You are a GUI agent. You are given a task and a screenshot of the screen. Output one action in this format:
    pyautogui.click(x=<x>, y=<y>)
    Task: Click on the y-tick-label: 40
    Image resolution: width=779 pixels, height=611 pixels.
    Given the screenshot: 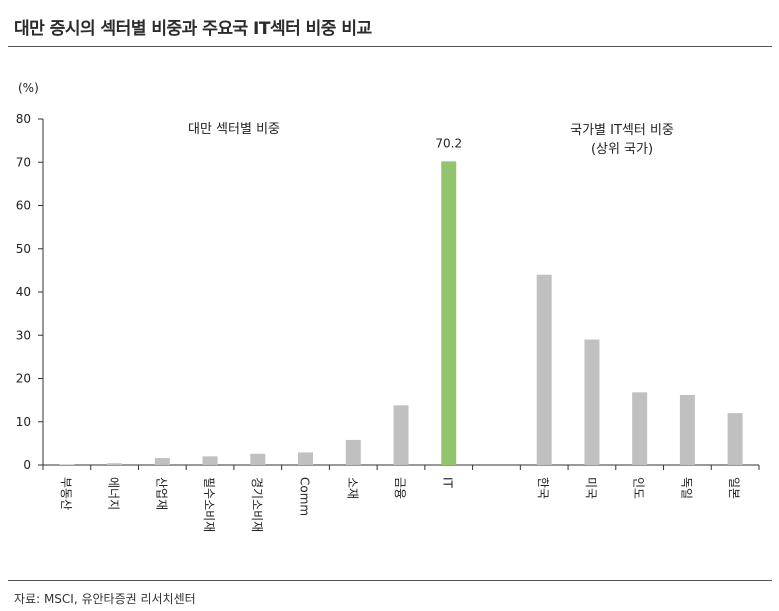 What is the action you would take?
    pyautogui.click(x=23, y=292)
    